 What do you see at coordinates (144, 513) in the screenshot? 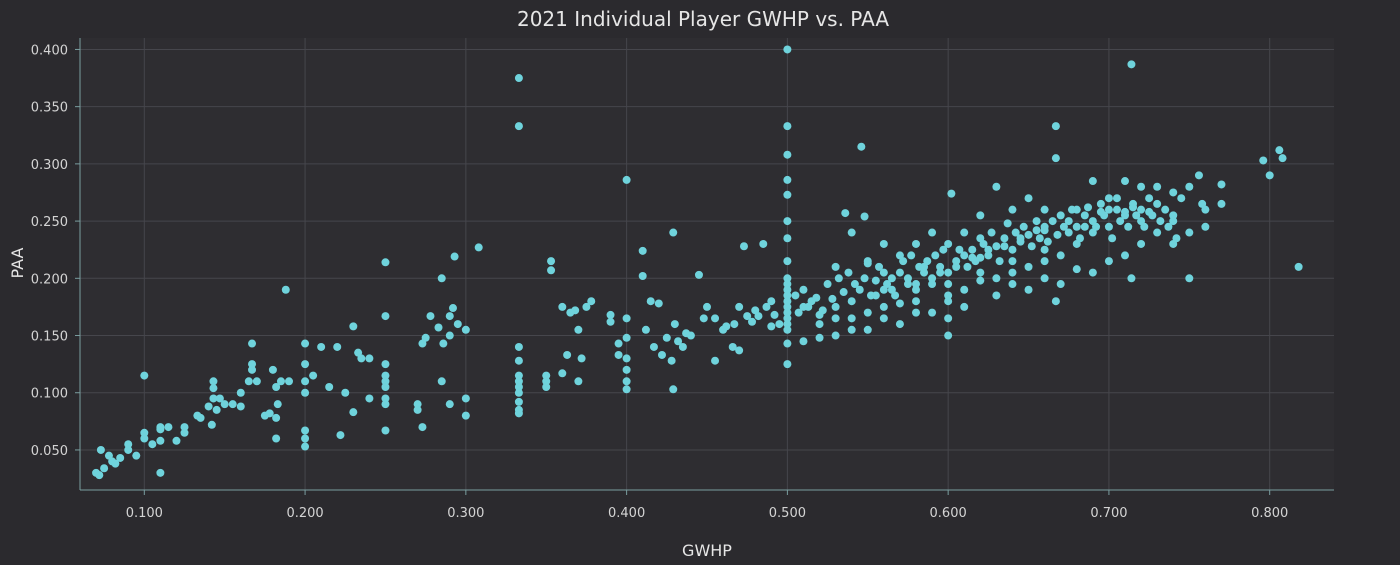
I see `x-tick-label: 0.100` at bounding box center [144, 513].